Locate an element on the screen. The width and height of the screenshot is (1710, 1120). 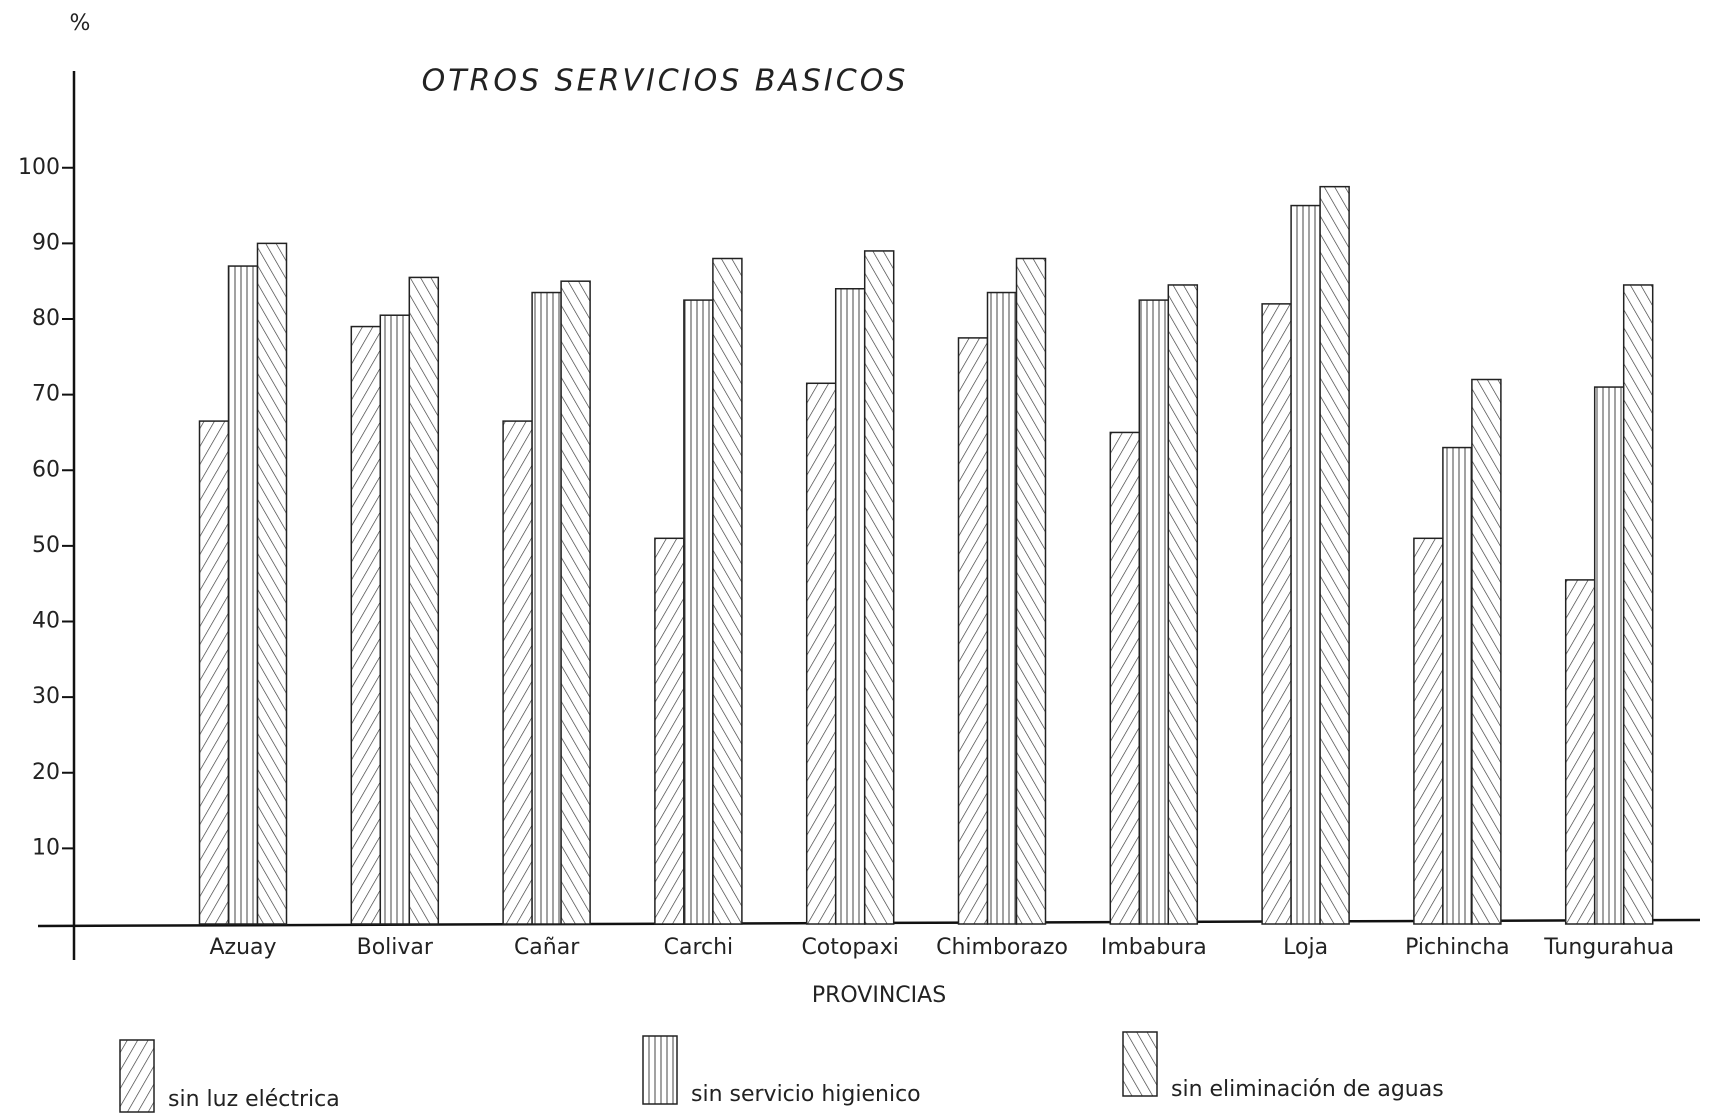
y-tick-label: 30 is located at coordinates (46, 696).